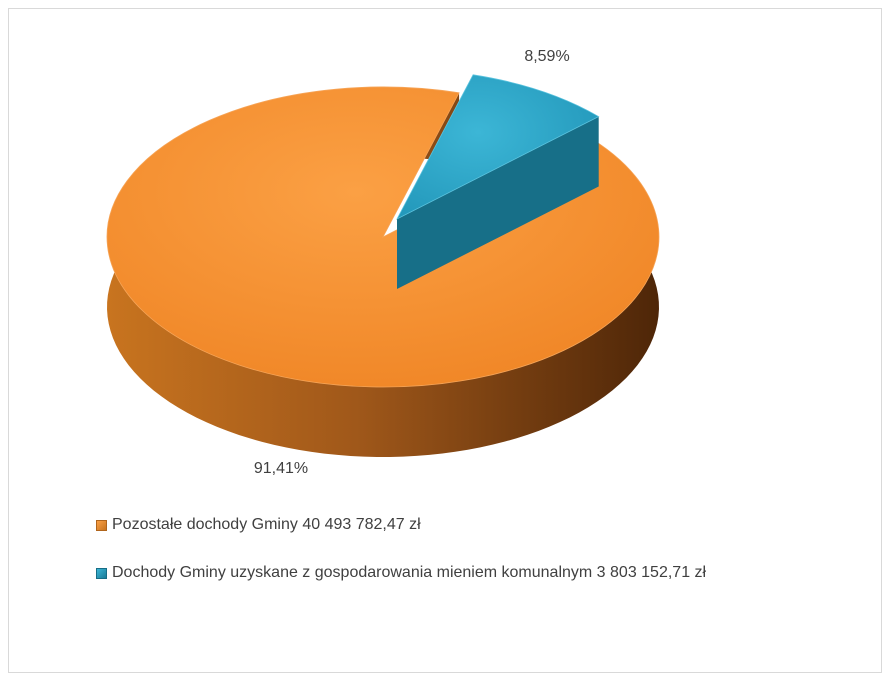 The width and height of the screenshot is (884, 675). Describe the element at coordinates (266, 524) in the screenshot. I see `legend-label: Pozostałe dochody Gminy 40 493 782,47 zł` at that location.